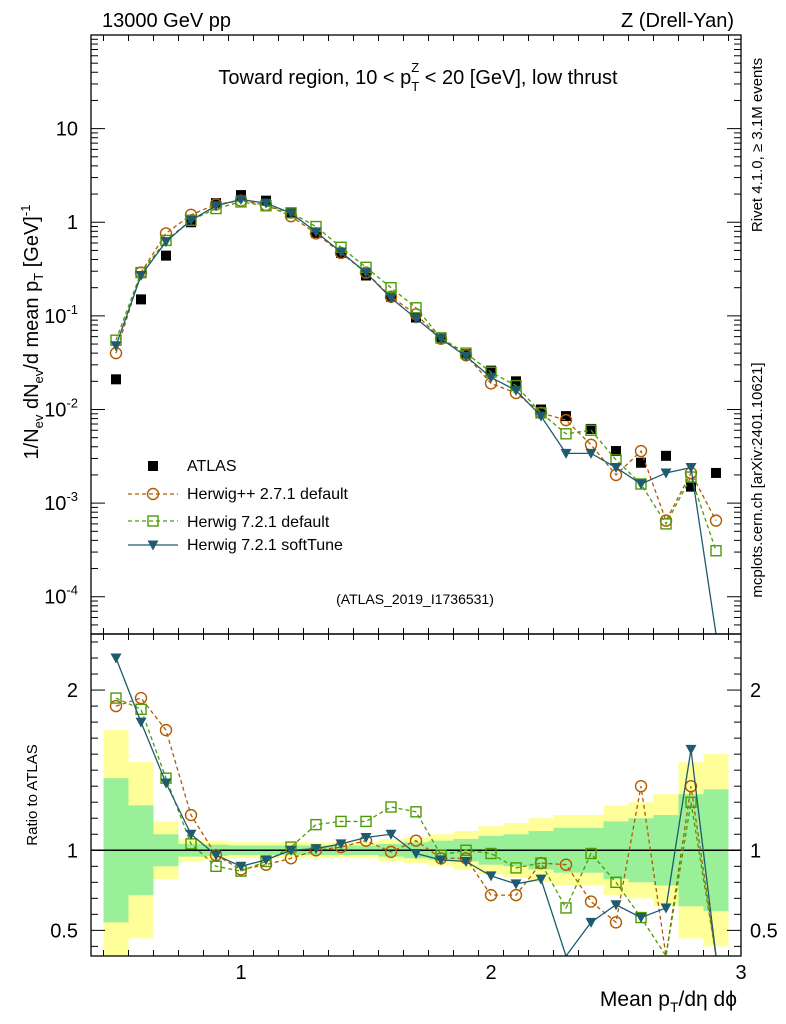 The height and width of the screenshot is (1024, 786). Describe the element at coordinates (755, 691) in the screenshot. I see `ratio-y-tick-label-right: 2` at that location.